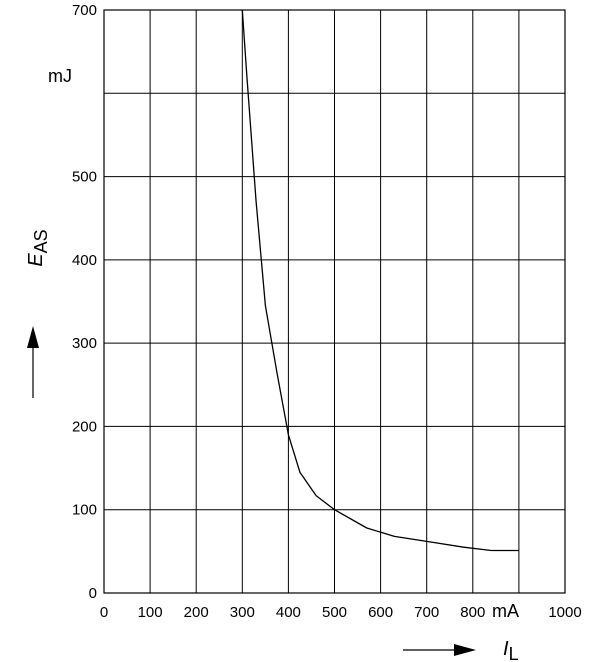 This screenshot has width=598, height=662. I want to click on x-axis-label: IL, so click(511, 650).